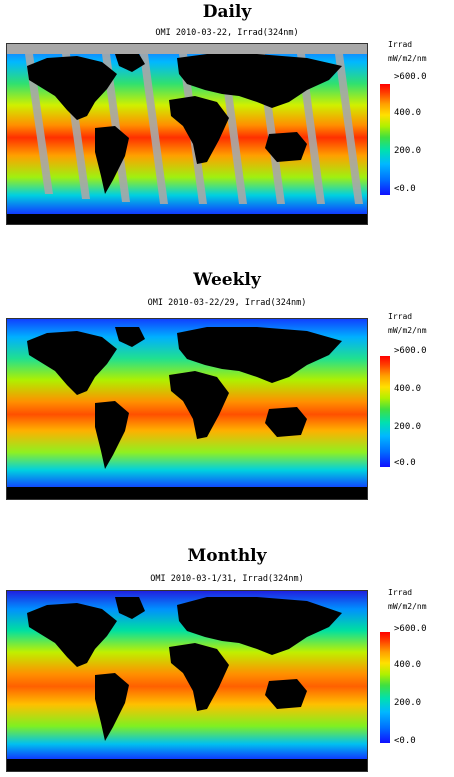  Describe the element at coordinates (227, 579) in the screenshot. I see `panel-subtitle: OMI 2010-03-1/31, Irrad(324nm)` at that location.